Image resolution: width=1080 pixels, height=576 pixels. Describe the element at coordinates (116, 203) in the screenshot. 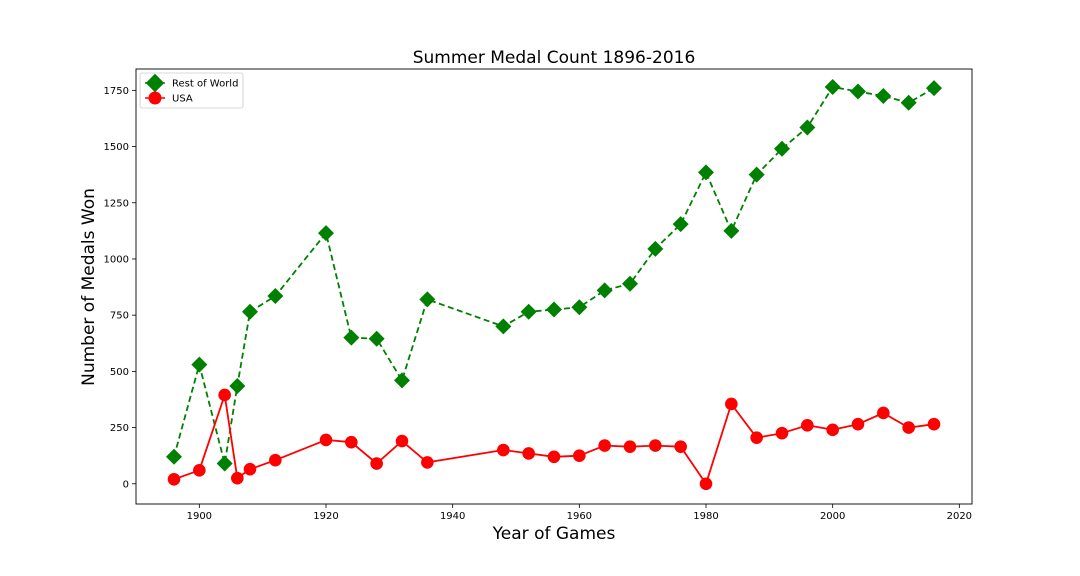

I see `y-tick-label: 1250` at that location.